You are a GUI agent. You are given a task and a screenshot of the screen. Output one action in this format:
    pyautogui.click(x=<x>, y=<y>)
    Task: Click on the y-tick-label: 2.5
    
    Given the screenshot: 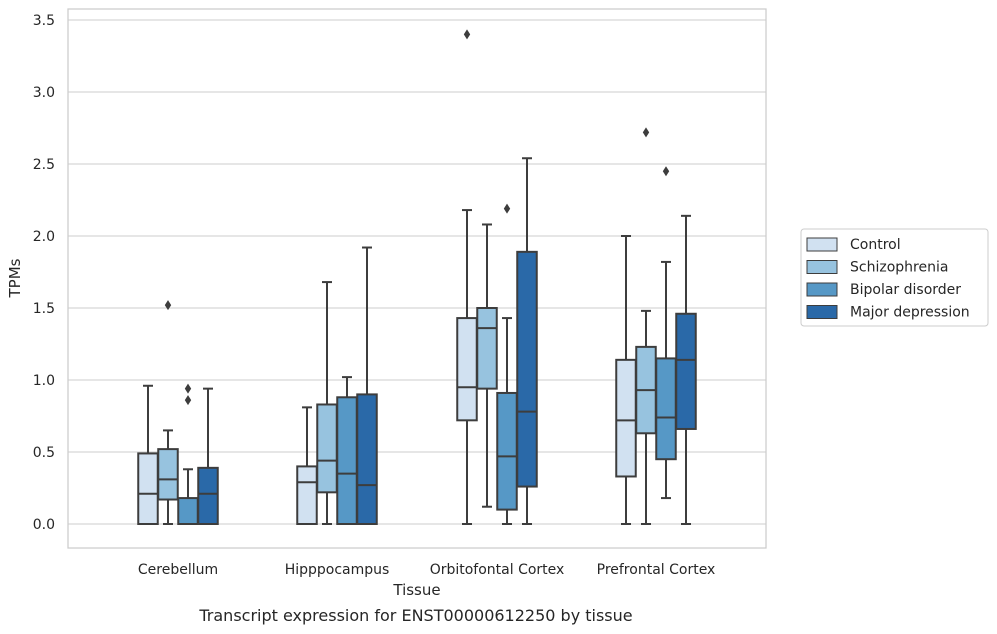 What is the action you would take?
    pyautogui.click(x=44, y=165)
    